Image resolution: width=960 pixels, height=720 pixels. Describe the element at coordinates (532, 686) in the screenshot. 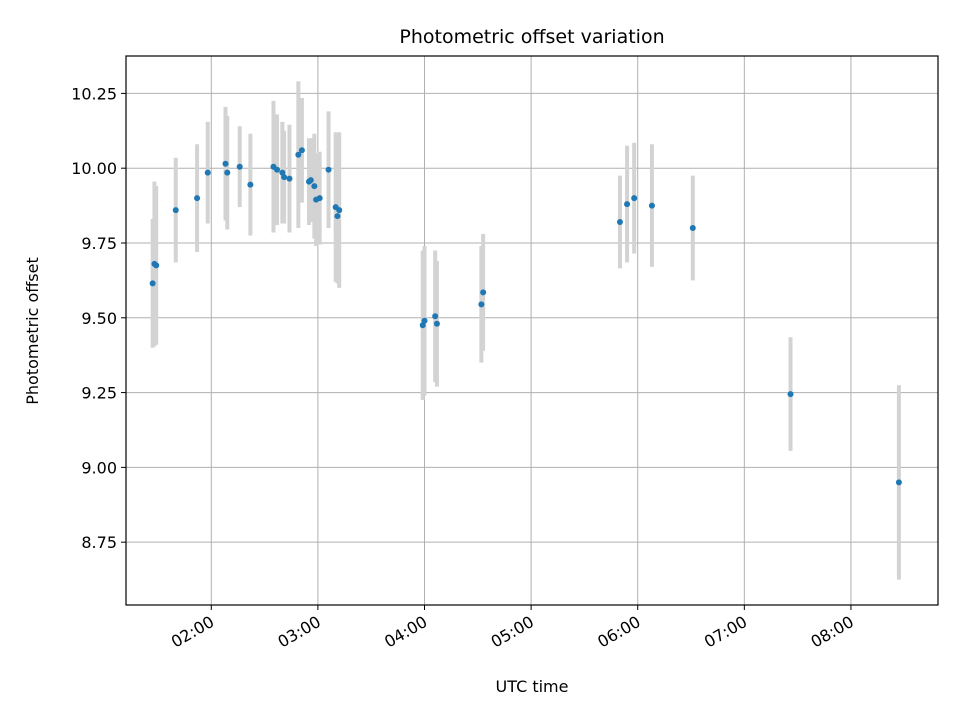

I see `x-axis-label: UTC time` at that location.